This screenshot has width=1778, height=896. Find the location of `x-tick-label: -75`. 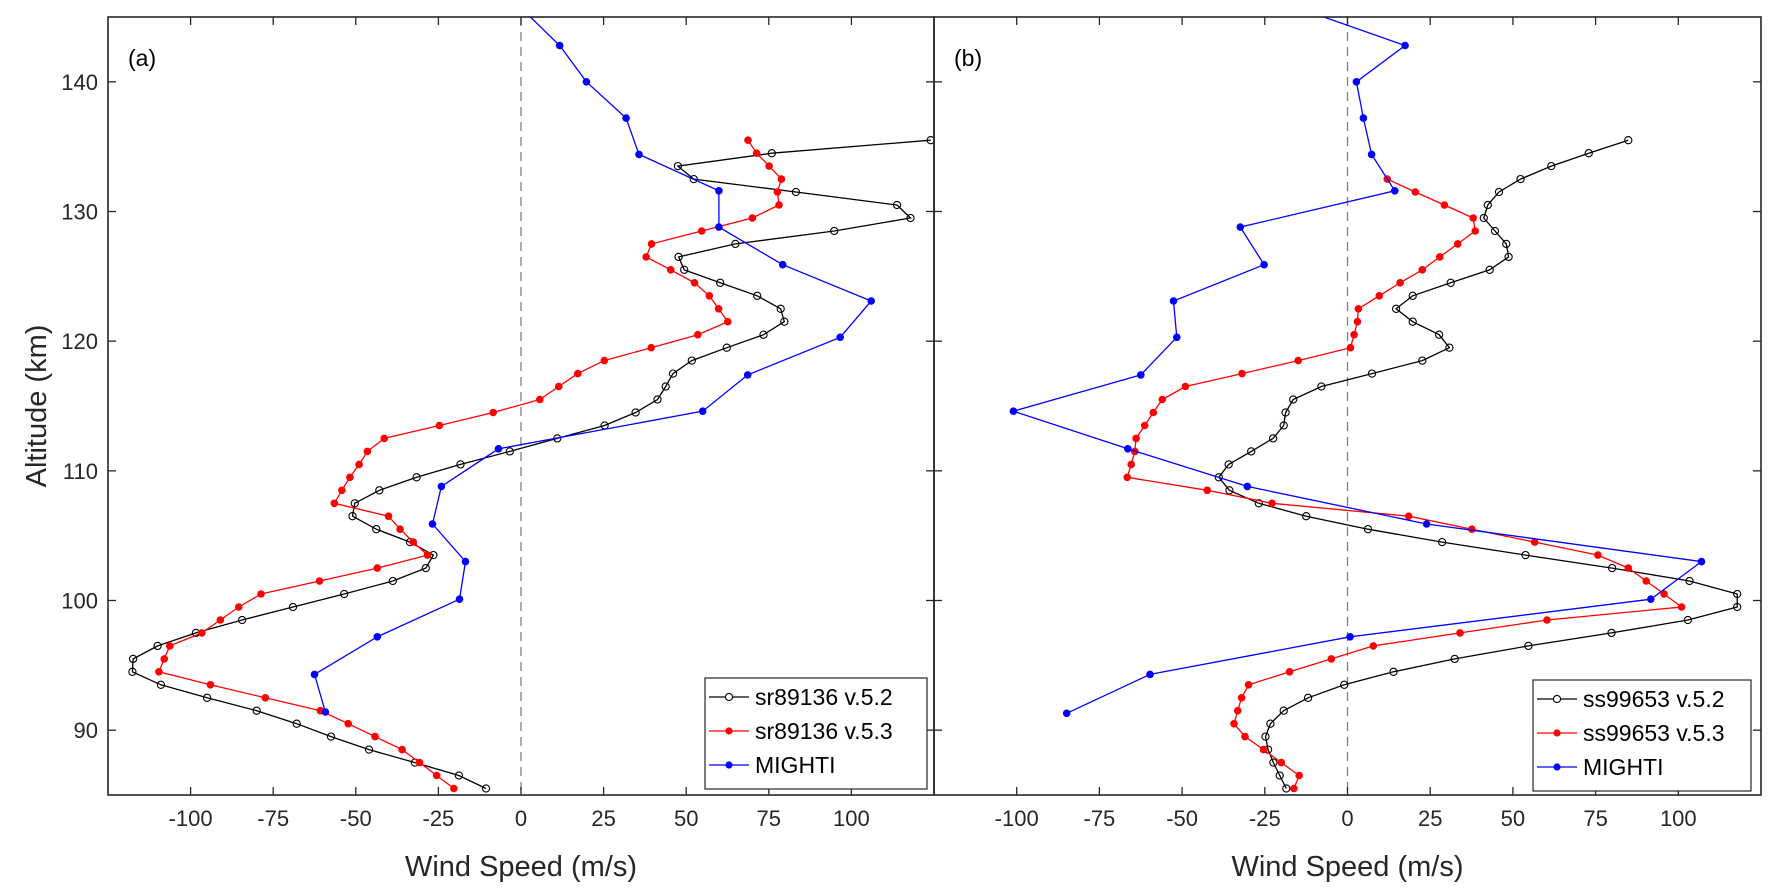

x-tick-label: -75 is located at coordinates (1100, 818).